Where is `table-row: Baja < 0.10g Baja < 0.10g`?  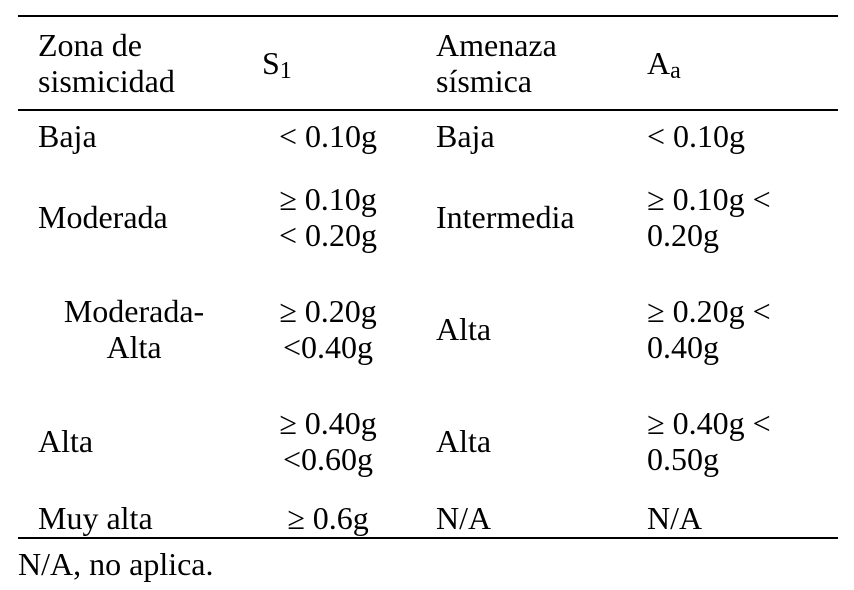
table-row: Baja < 0.10g Baja < 0.10g is located at coordinates (428, 135).